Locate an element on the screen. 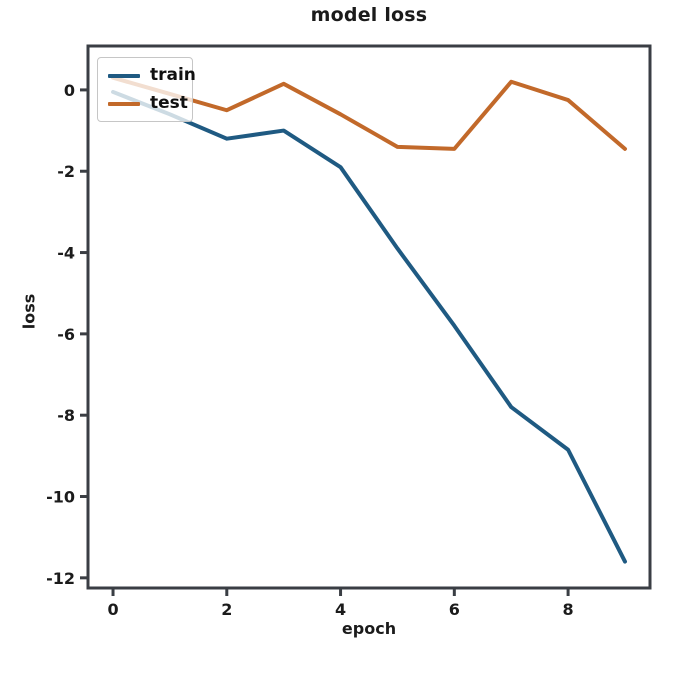 This screenshot has width=674, height=674. x-axis-tick-label: 4 is located at coordinates (340, 609).